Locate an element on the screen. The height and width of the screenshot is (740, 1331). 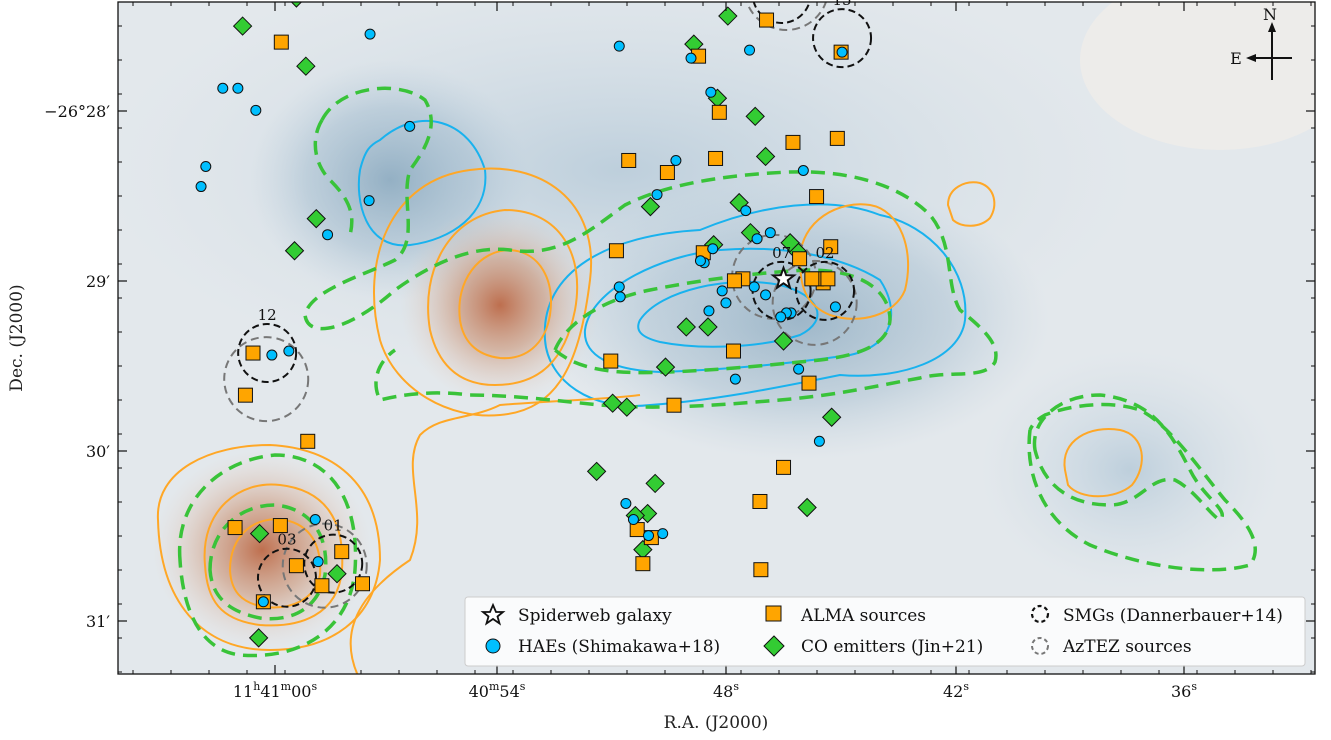
smg-label: 12 is located at coordinates (267, 315).